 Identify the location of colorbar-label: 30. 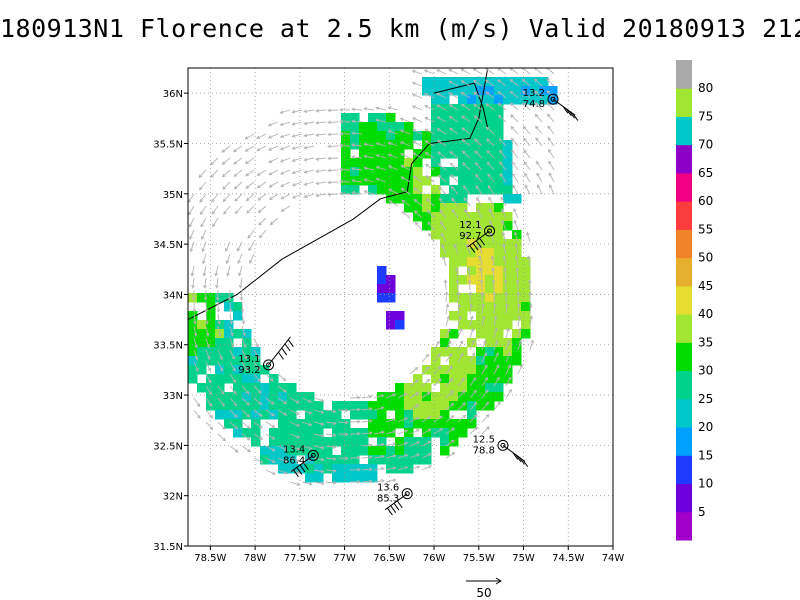
(705, 371).